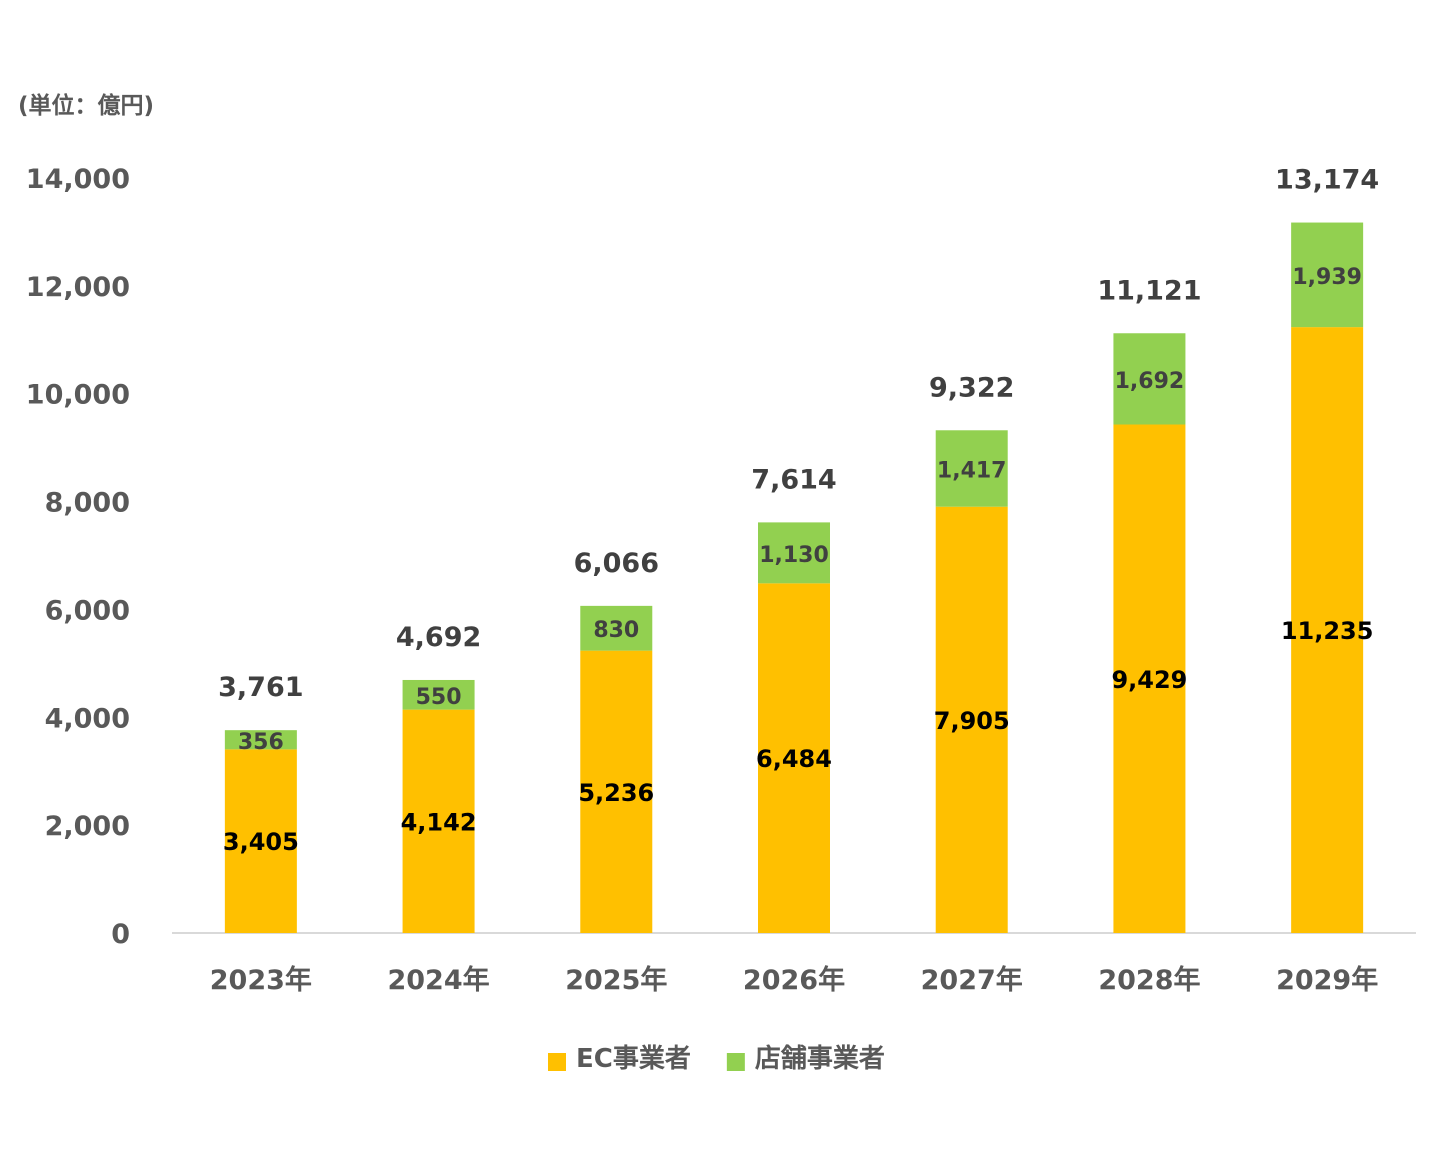 Image resolution: width=1440 pixels, height=1156 pixels. Describe the element at coordinates (87, 503) in the screenshot. I see `y-tick-label: 8,000` at that location.